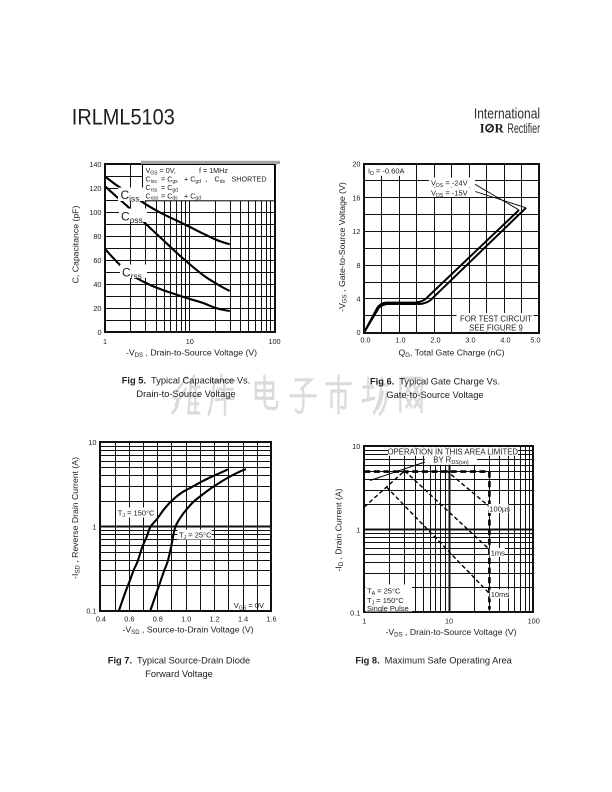 This screenshot has width=612, height=792. What do you see at coordinates (243, 619) in the screenshot?
I see `svg-text: 1.4` at bounding box center [243, 619].